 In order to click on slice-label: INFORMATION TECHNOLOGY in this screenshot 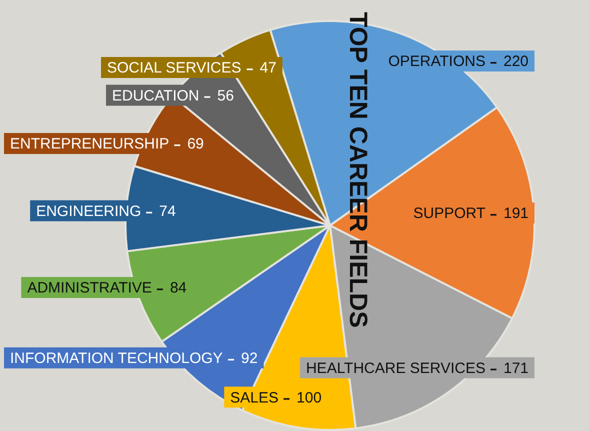, I will do `click(116, 359)`.